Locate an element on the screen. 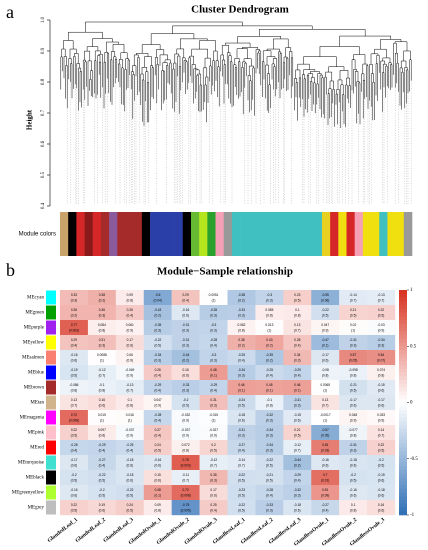 The width and height of the screenshot is (428, 550). cell-value: 0.13 is located at coordinates (297, 325).